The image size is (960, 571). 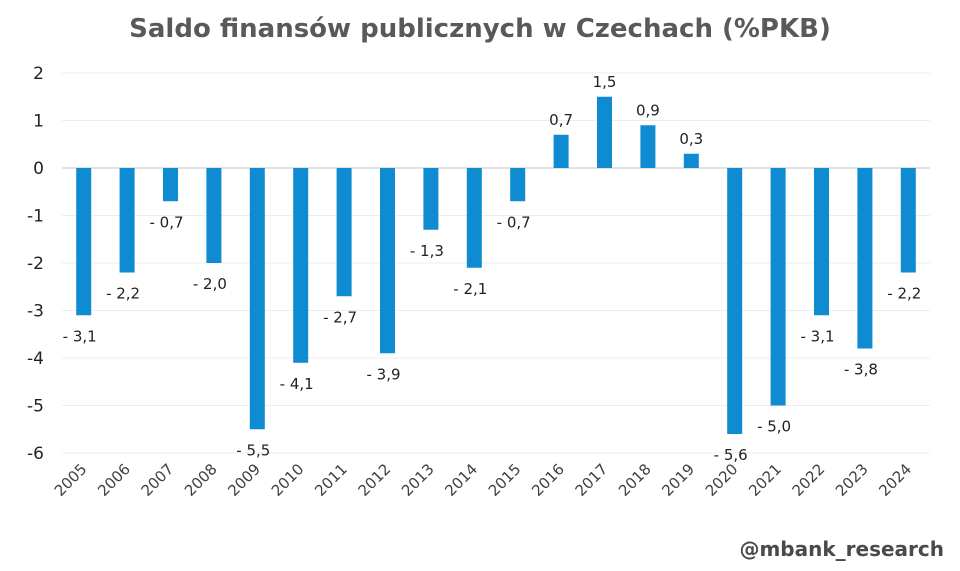 I want to click on y-tick-label: -2, so click(x=35, y=264).